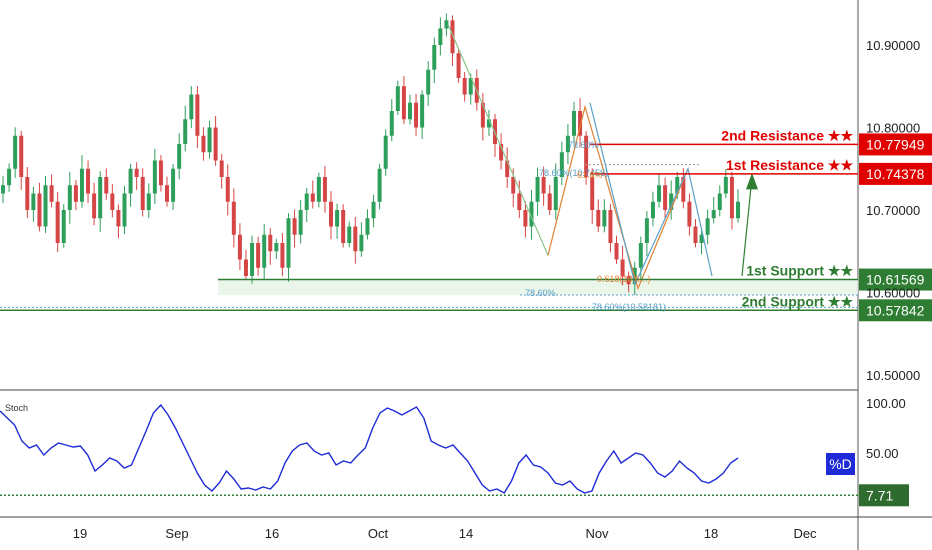  I want to click on price-tick-0: 10.90000, so click(893, 45).